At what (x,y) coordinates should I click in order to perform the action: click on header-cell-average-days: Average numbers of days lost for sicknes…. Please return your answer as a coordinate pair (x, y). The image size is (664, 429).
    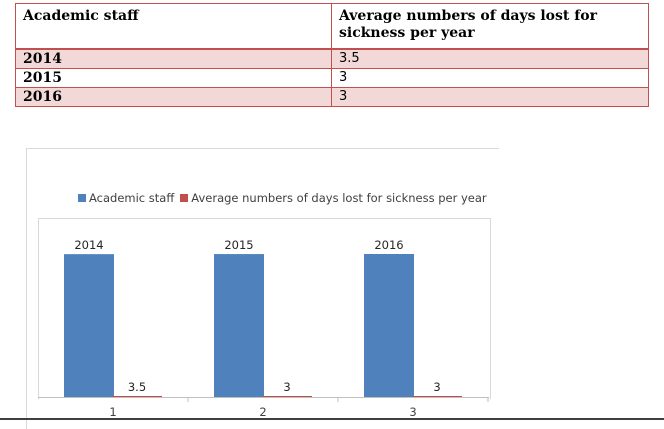
    Looking at the image, I should click on (490, 26).